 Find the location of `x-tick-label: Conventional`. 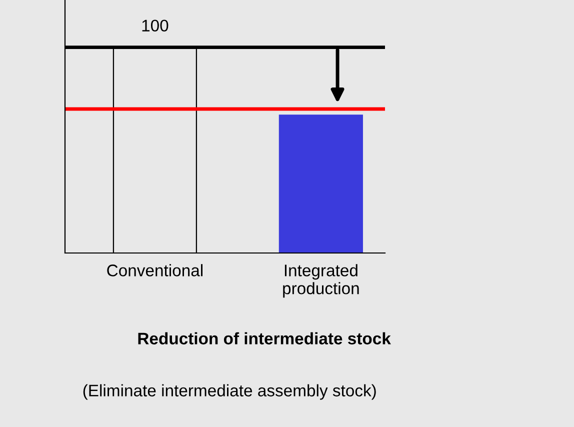

x-tick-label: Conventional is located at coordinates (154, 270).